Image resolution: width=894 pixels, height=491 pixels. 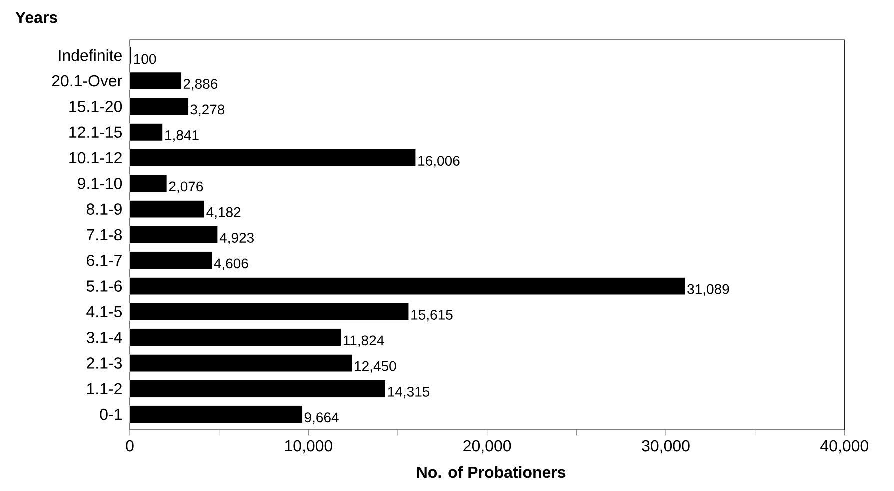 I want to click on x-axis-title: No. of Probationers, so click(x=491, y=472).